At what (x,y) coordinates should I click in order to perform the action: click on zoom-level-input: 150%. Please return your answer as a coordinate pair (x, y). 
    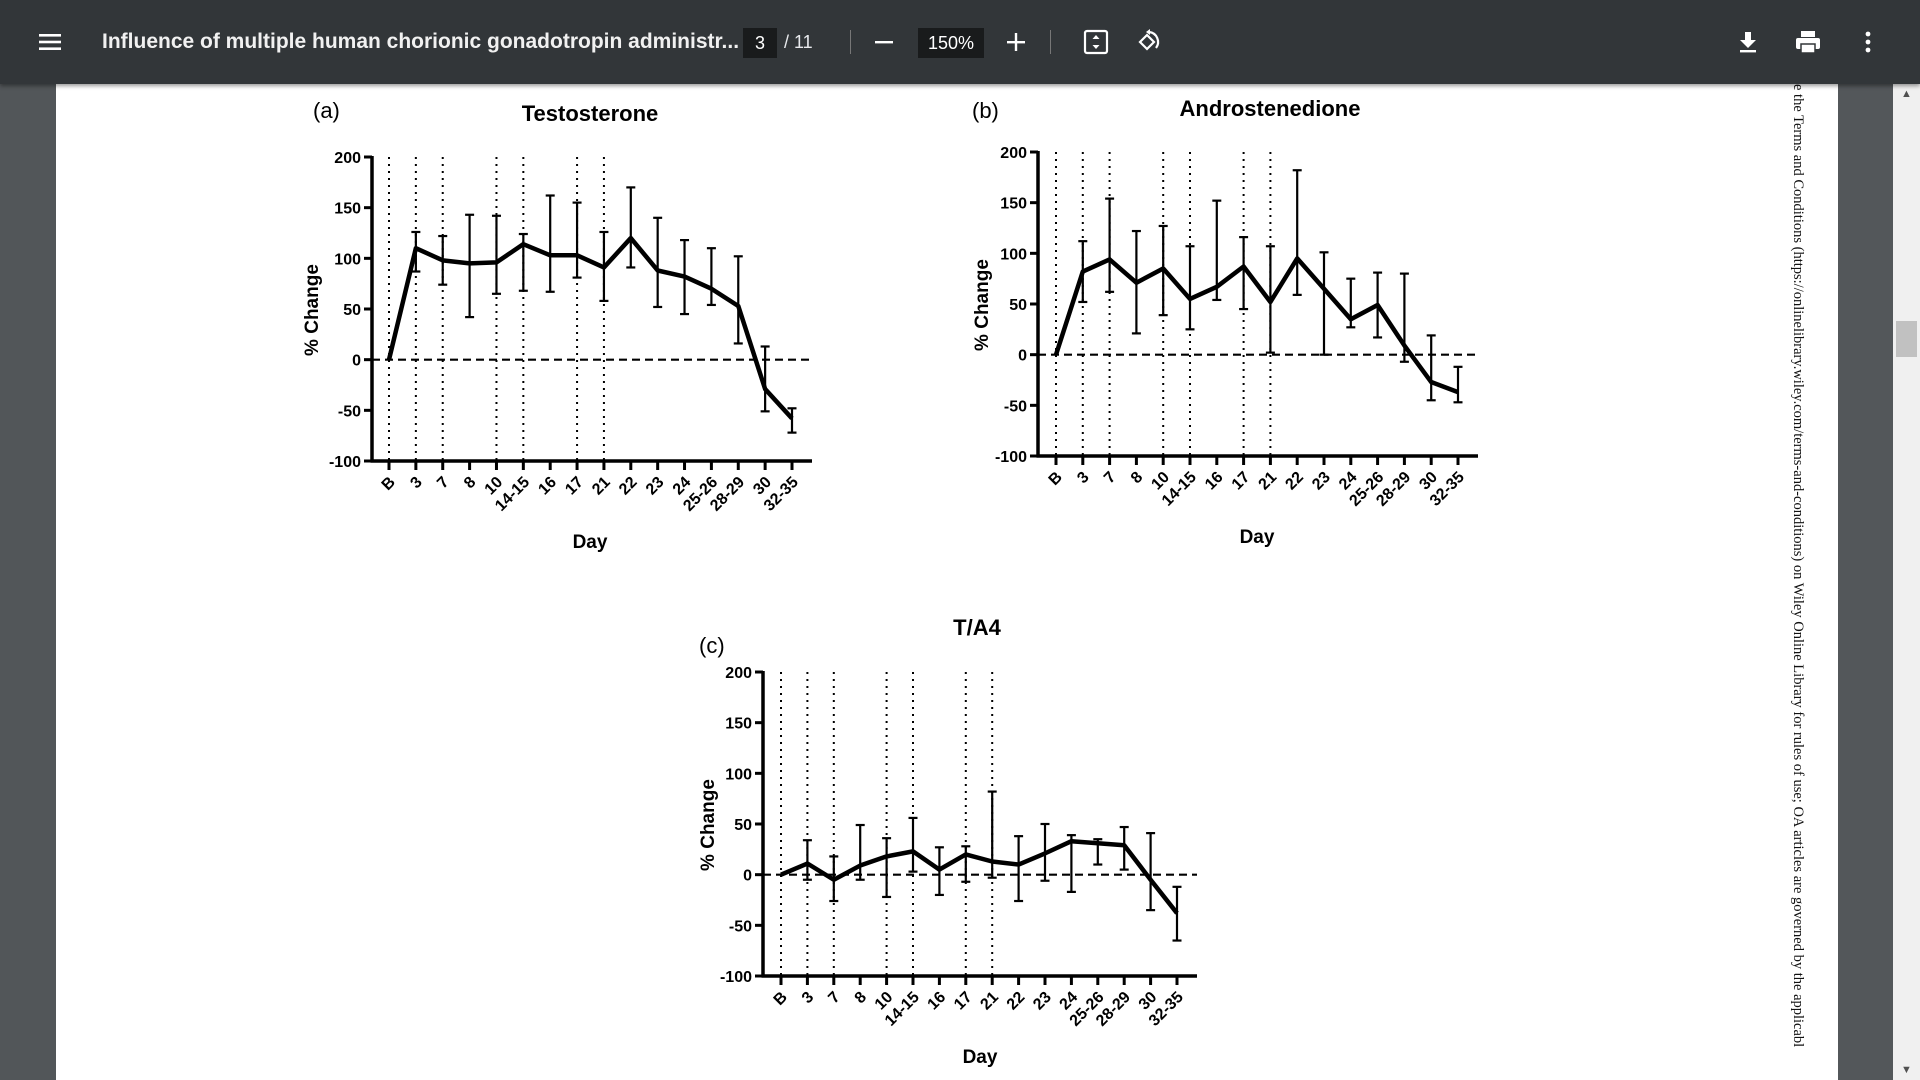
    Looking at the image, I should click on (951, 43).